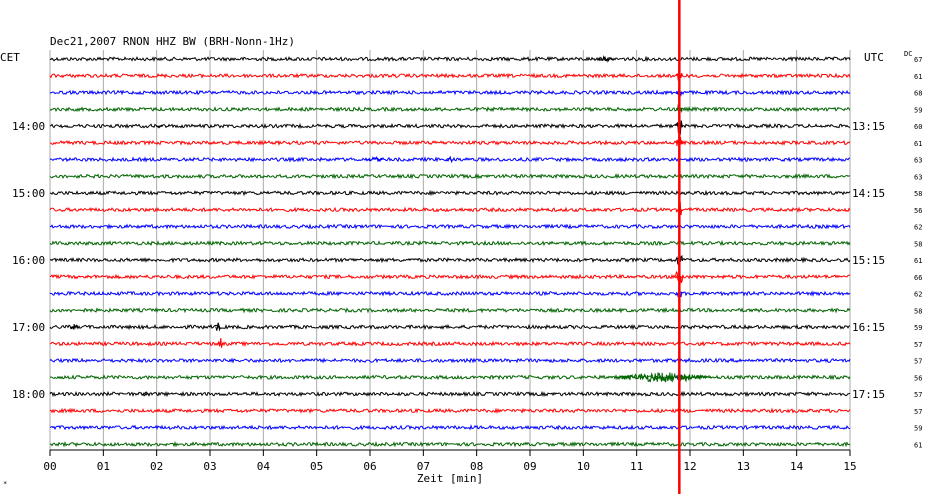 This screenshot has height=494, width=930. What do you see at coordinates (28, 394) in the screenshot?
I see `left-time-label: 18:00` at bounding box center [28, 394].